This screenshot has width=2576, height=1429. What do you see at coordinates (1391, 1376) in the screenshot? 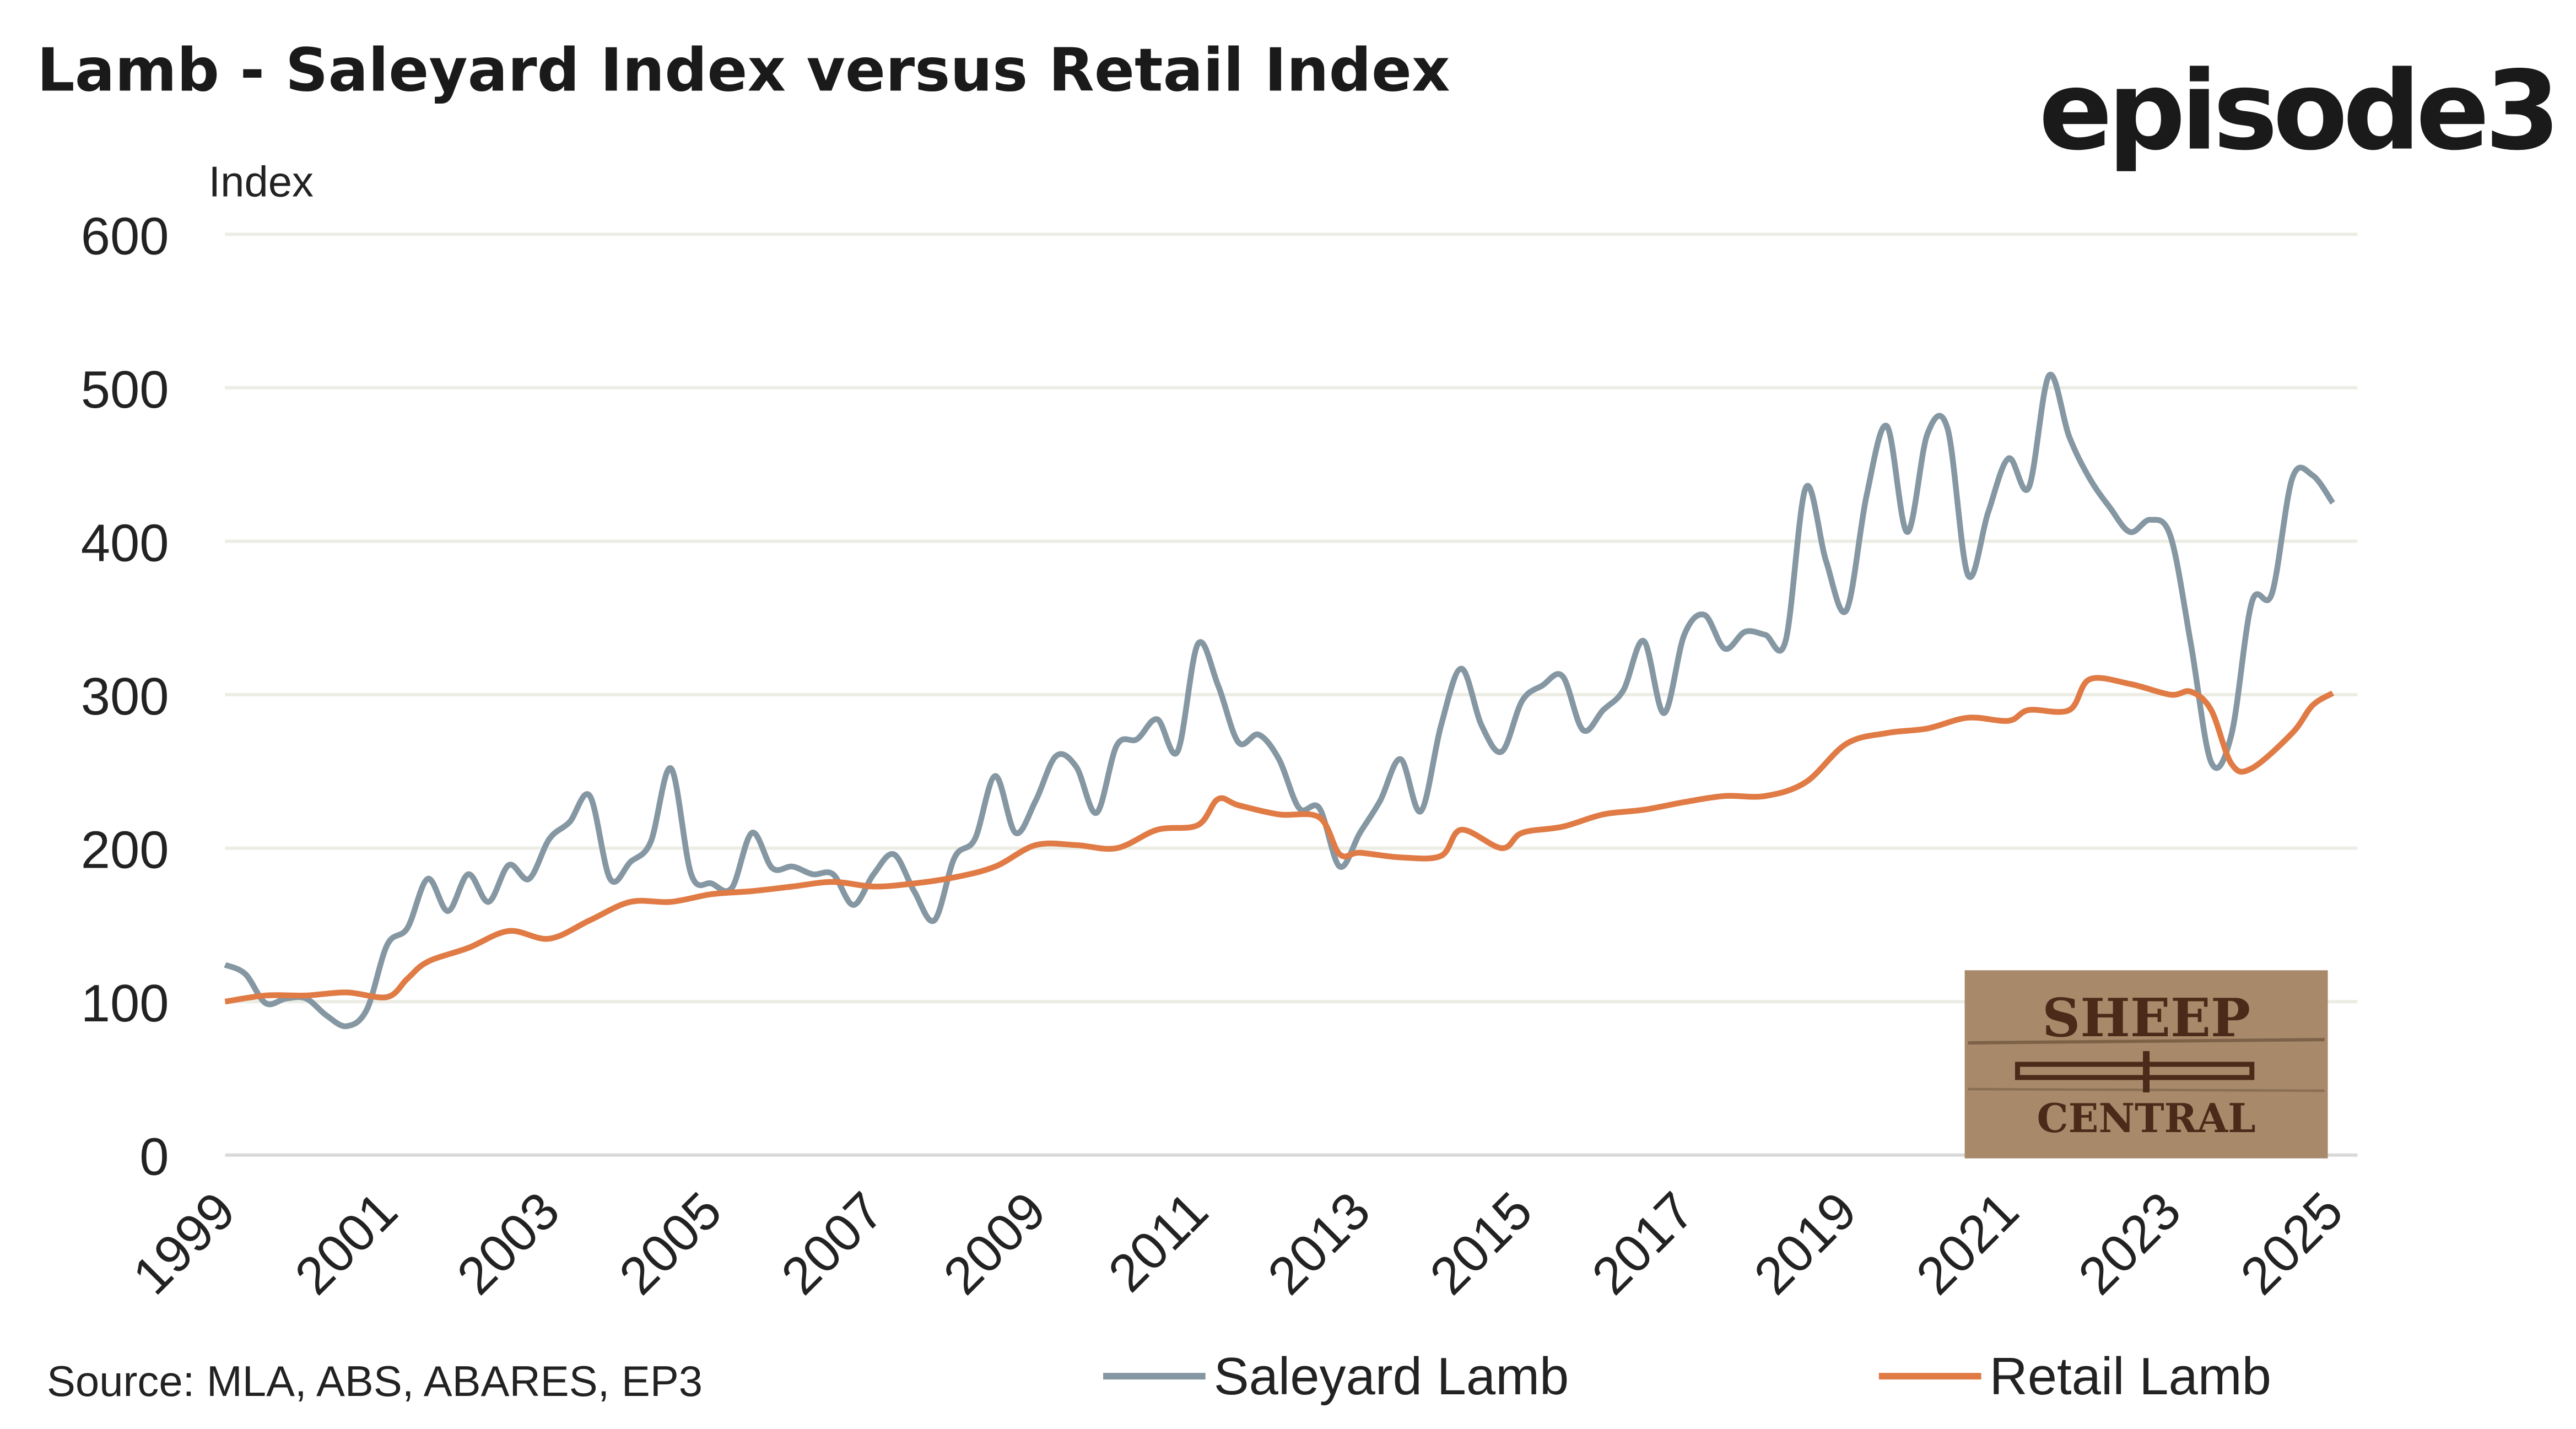
I see `legend-label-saleyard: Saleyard Lamb` at bounding box center [1391, 1376].